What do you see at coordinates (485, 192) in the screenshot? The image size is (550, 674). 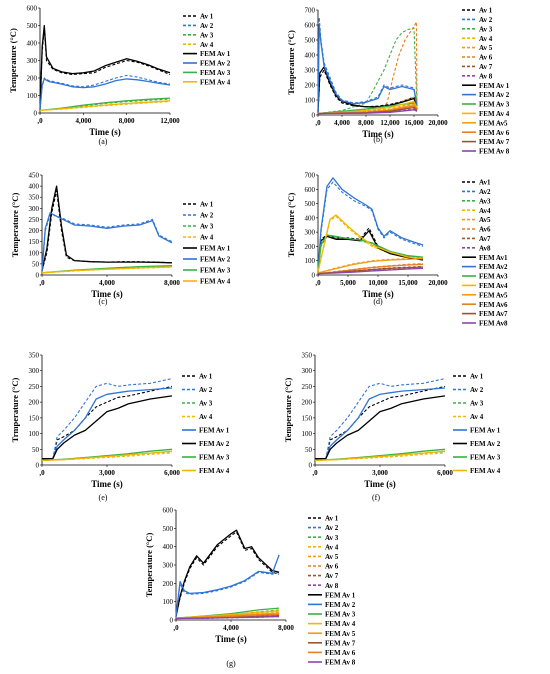 I see `legend-entry: Av2` at bounding box center [485, 192].